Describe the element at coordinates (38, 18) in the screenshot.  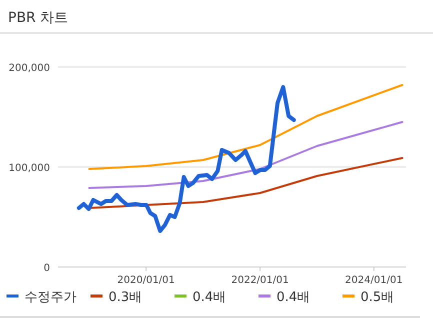
I see `chart-title: PBR 차트` at that location.